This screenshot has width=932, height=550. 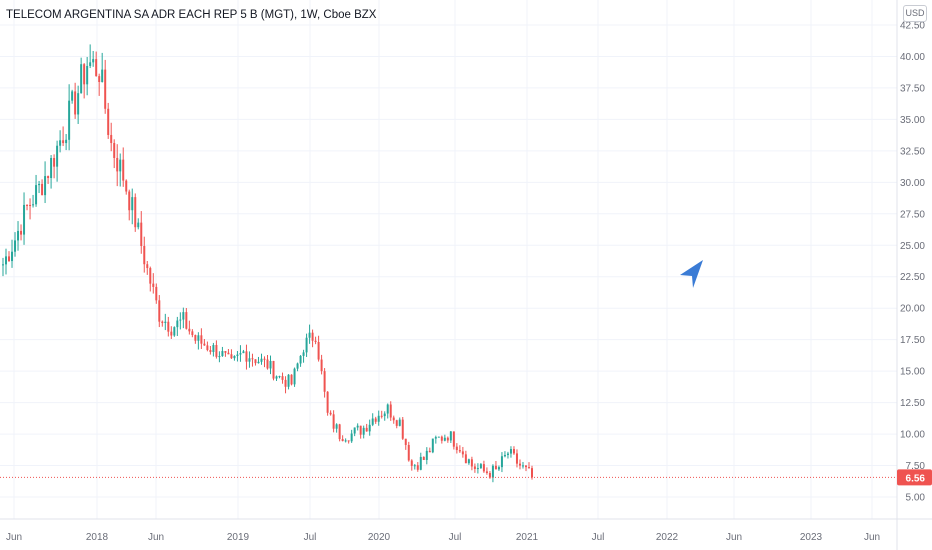 What do you see at coordinates (912, 26) in the screenshot?
I see `y-tick-label: 42.50` at bounding box center [912, 26].